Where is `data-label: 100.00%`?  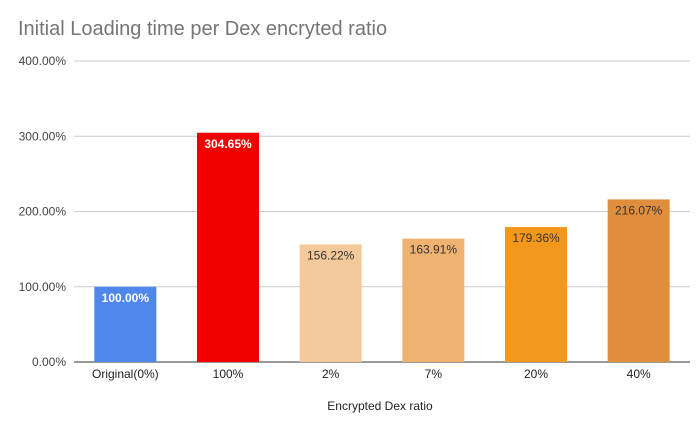
data-label: 100.00% is located at coordinates (126, 298).